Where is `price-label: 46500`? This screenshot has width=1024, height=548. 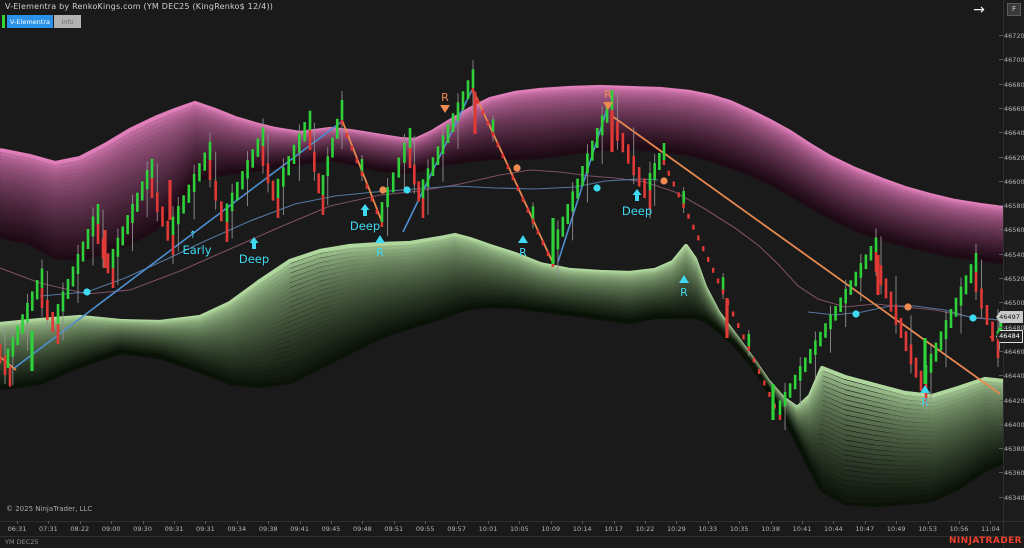
price-label: 46500 is located at coordinates (1014, 303).